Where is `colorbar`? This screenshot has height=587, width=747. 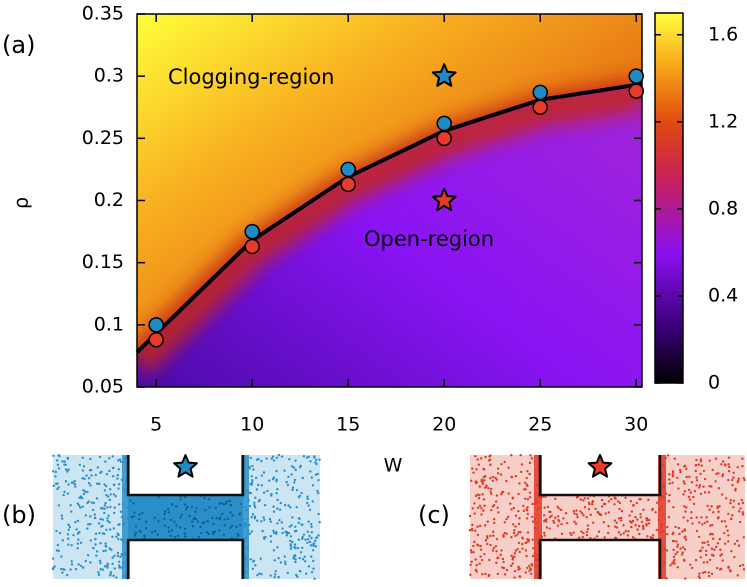 colorbar is located at coordinates (669, 198).